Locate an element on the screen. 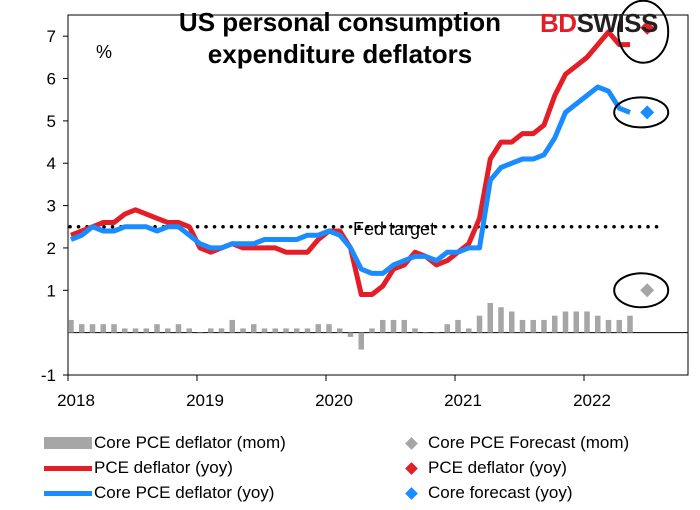  legend-label: Core PCE deflator (mom) is located at coordinates (190, 442).